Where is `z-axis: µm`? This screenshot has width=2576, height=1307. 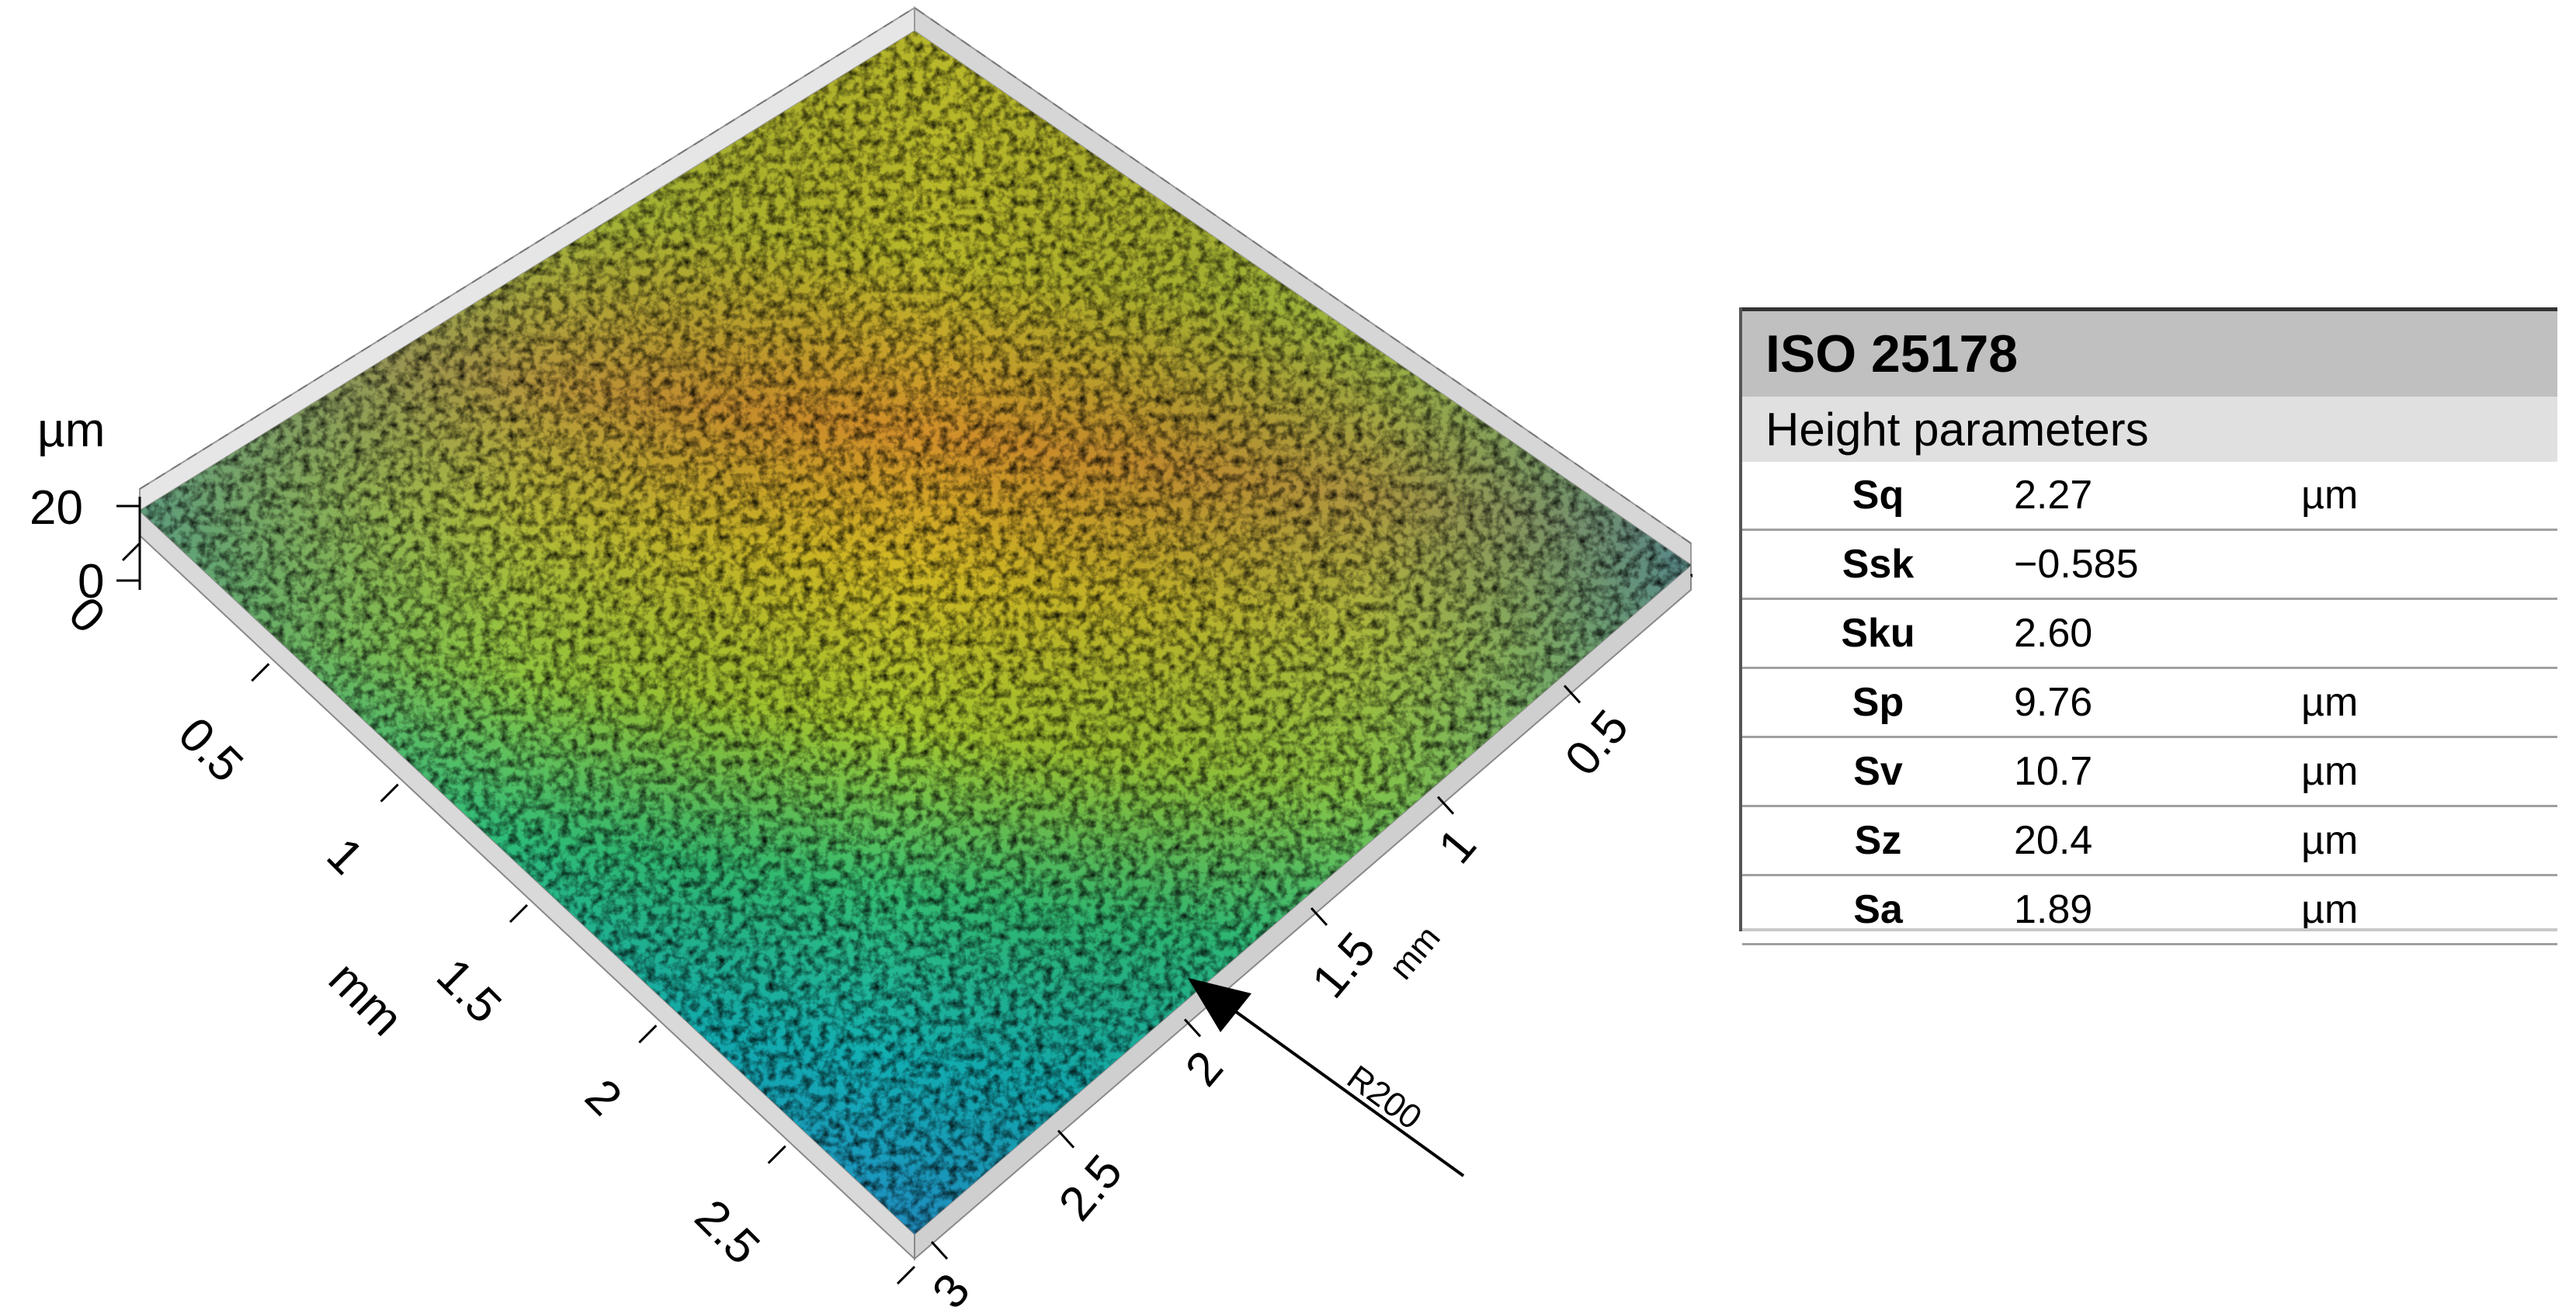
z-axis: µm is located at coordinates (89, 497).